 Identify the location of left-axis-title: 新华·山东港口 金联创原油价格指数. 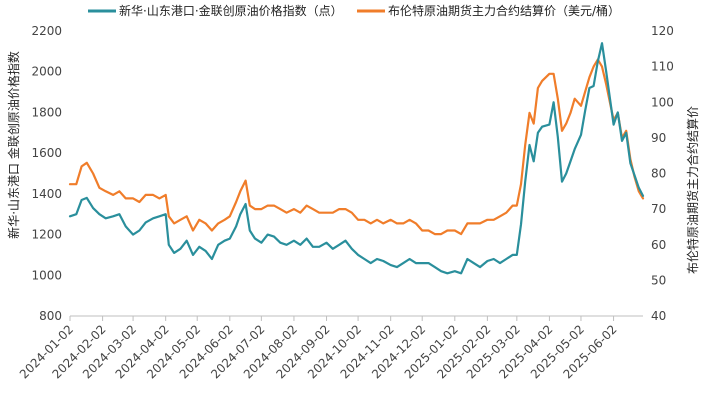
(13, 145).